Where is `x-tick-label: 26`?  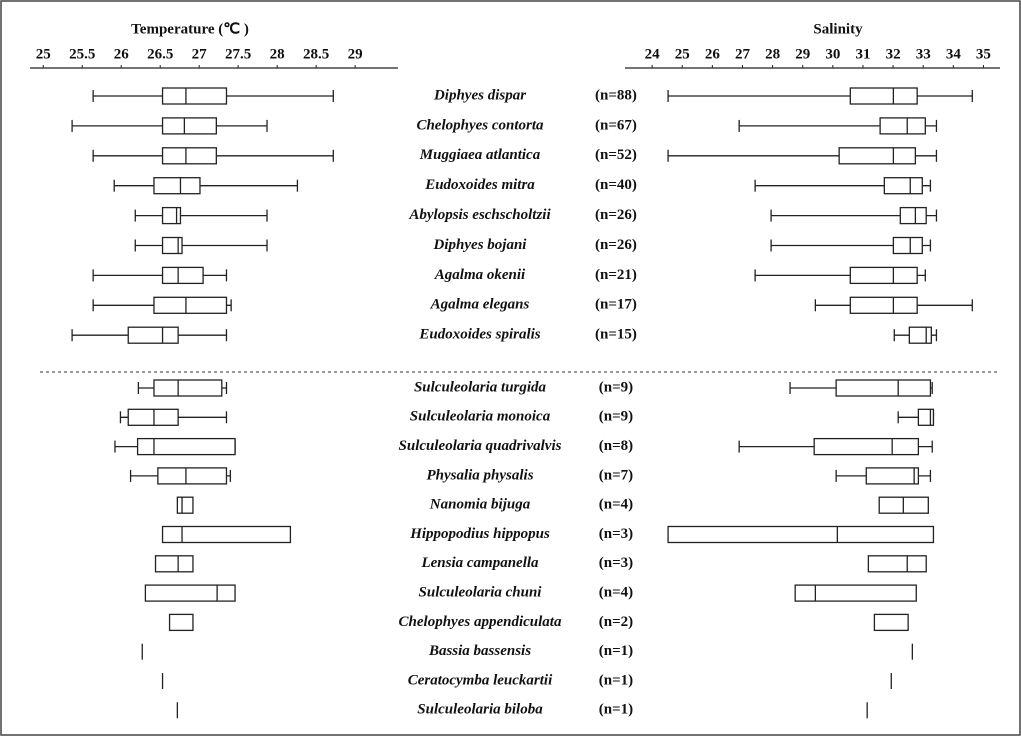
x-tick-label: 26 is located at coordinates (713, 54).